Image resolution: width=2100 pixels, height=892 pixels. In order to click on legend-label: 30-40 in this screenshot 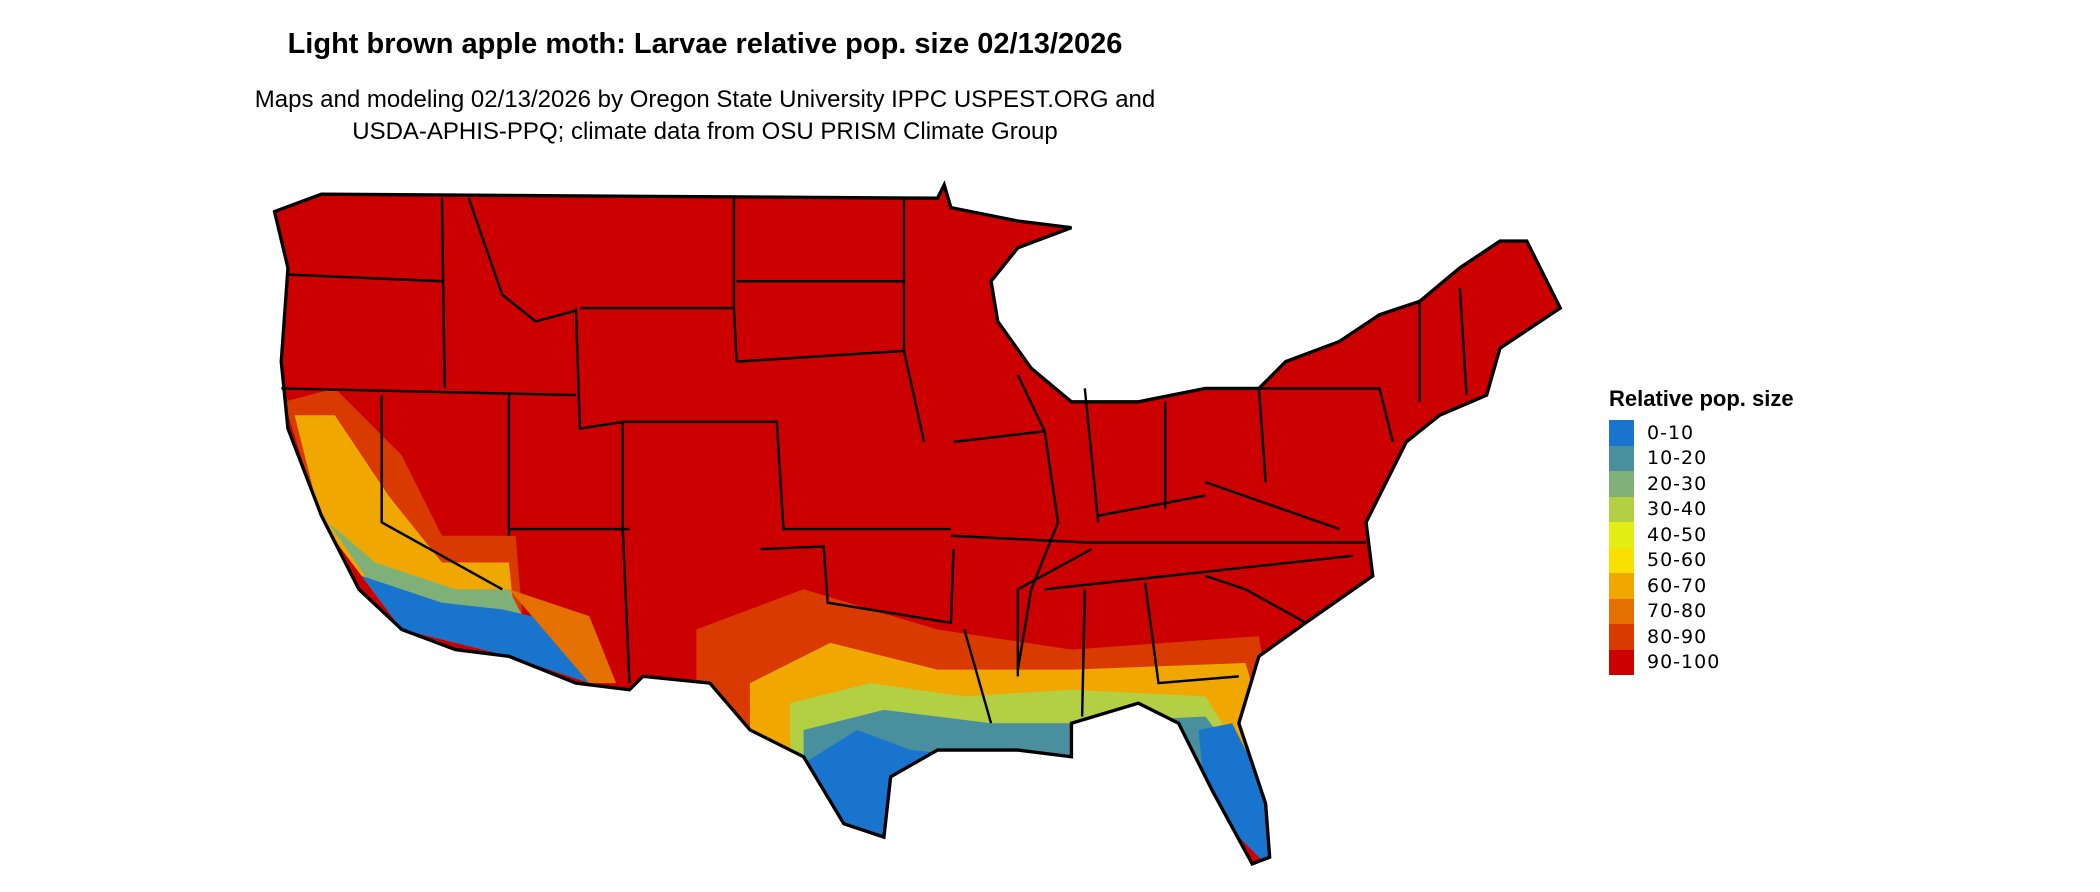, I will do `click(1677, 509)`.